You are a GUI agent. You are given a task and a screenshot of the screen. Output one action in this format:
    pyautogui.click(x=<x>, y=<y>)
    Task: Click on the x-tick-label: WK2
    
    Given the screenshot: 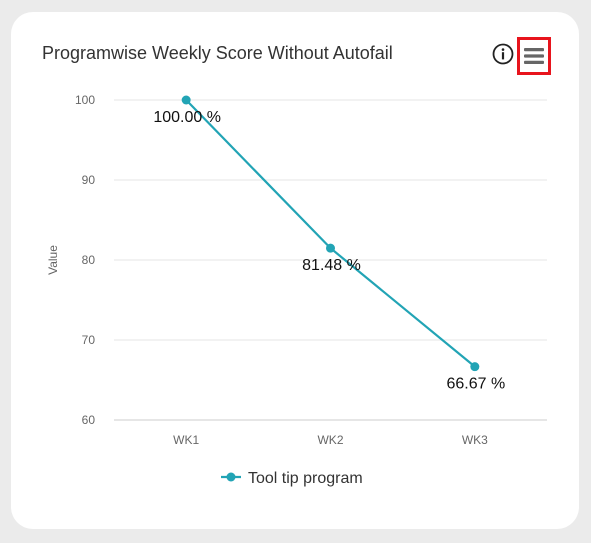 What is the action you would take?
    pyautogui.click(x=330, y=440)
    